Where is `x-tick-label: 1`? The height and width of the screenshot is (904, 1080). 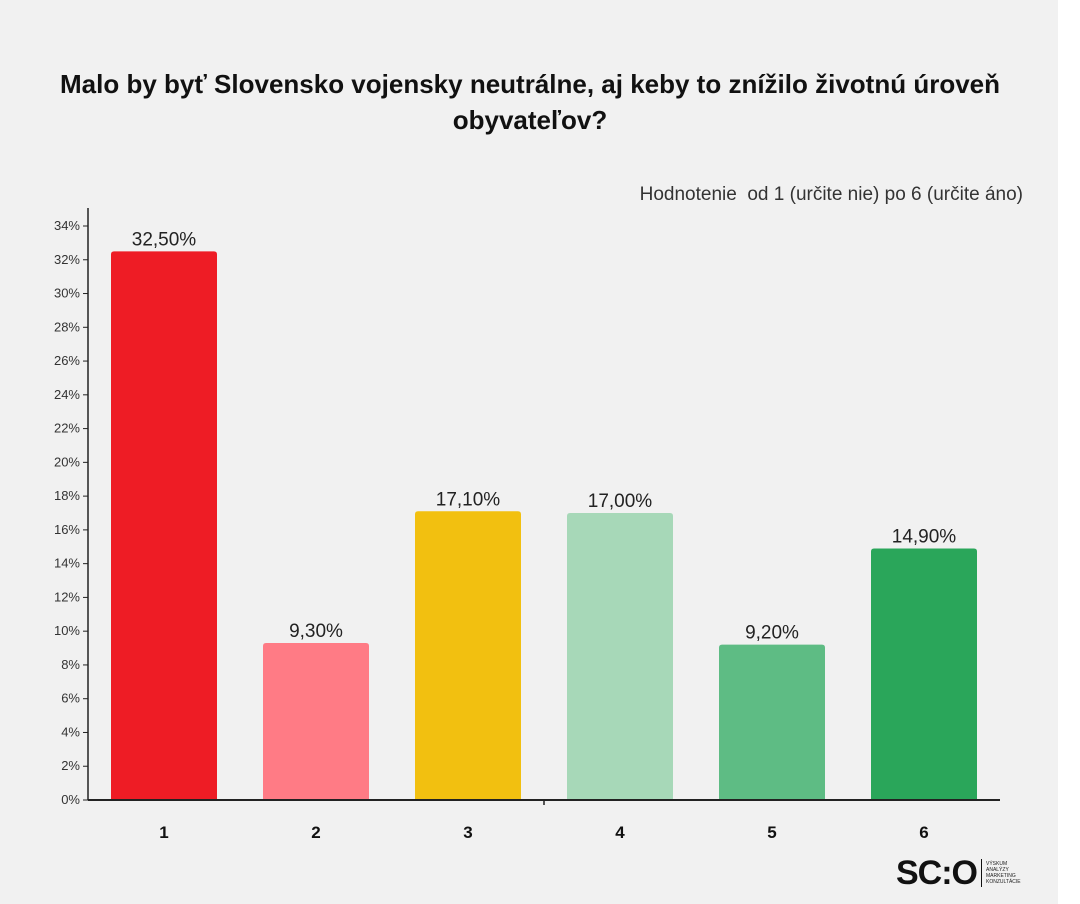
x-tick-label: 1 is located at coordinates (163, 832).